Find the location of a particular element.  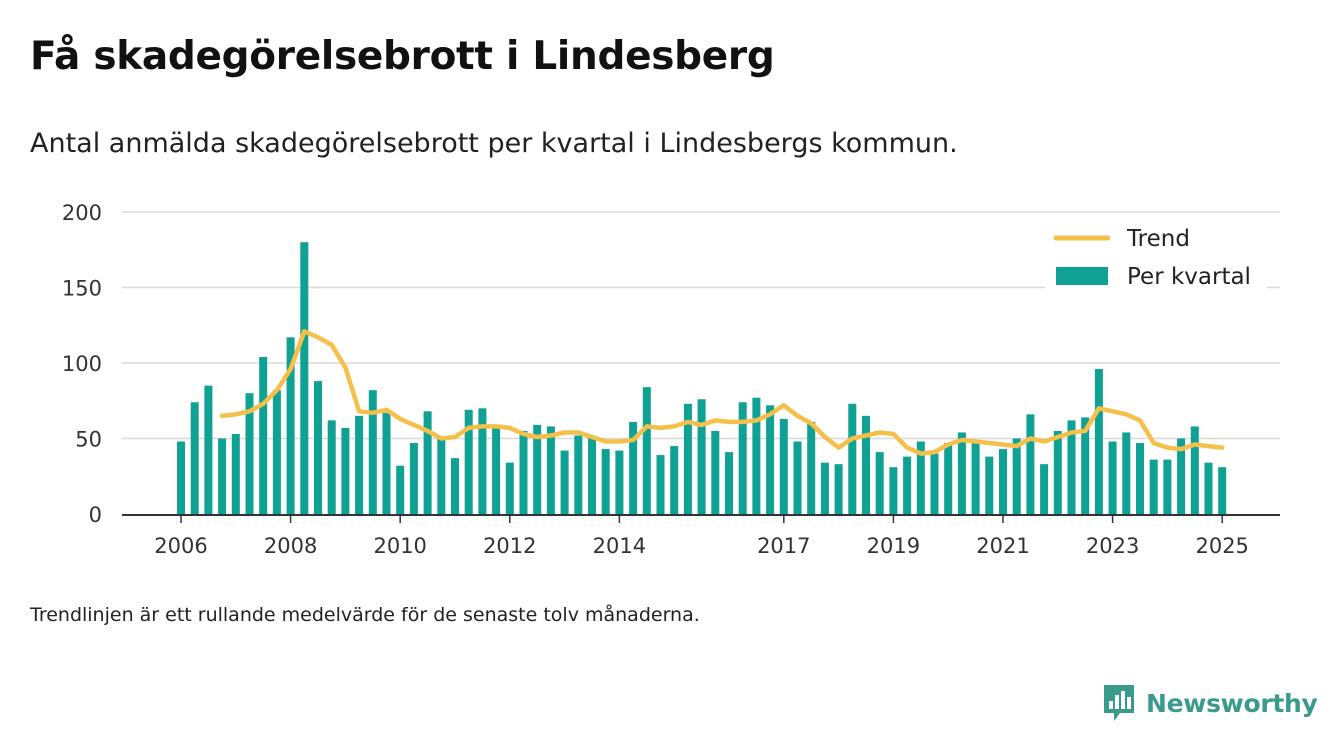

trend-line is located at coordinates (722, 392).